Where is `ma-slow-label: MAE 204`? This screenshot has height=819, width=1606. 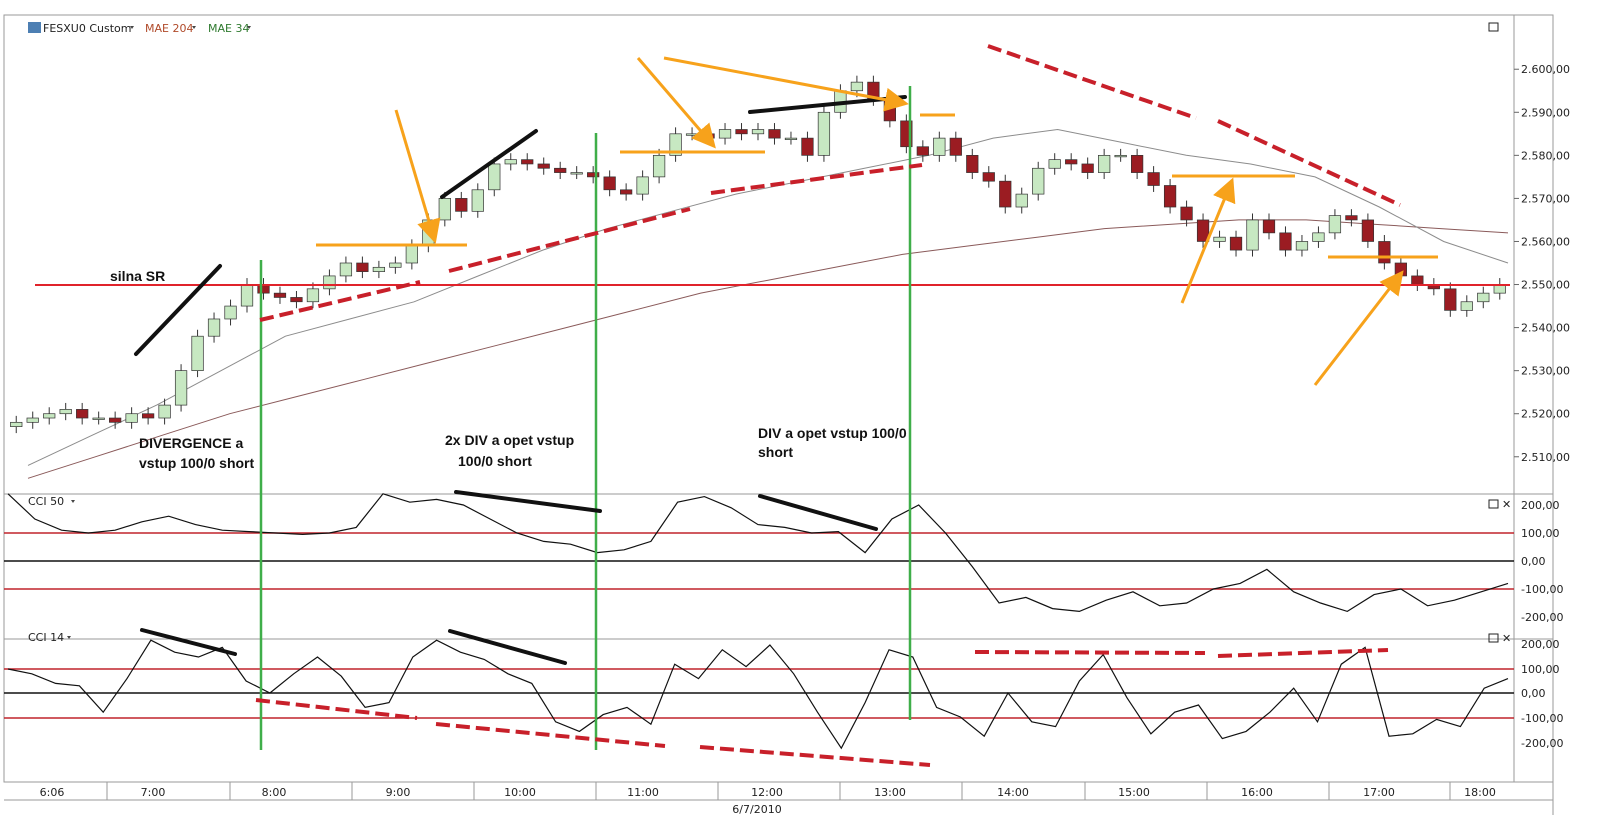
ma-slow-label: MAE 204 is located at coordinates (169, 28).